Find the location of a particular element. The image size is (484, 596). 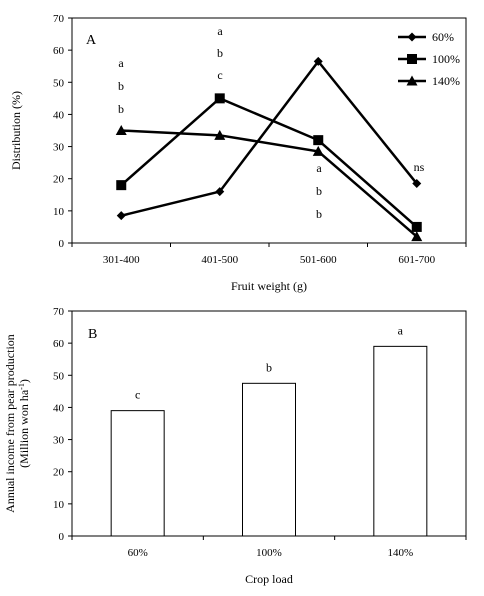

panel-b-bar-significance-letter: b is located at coordinates (269, 367).